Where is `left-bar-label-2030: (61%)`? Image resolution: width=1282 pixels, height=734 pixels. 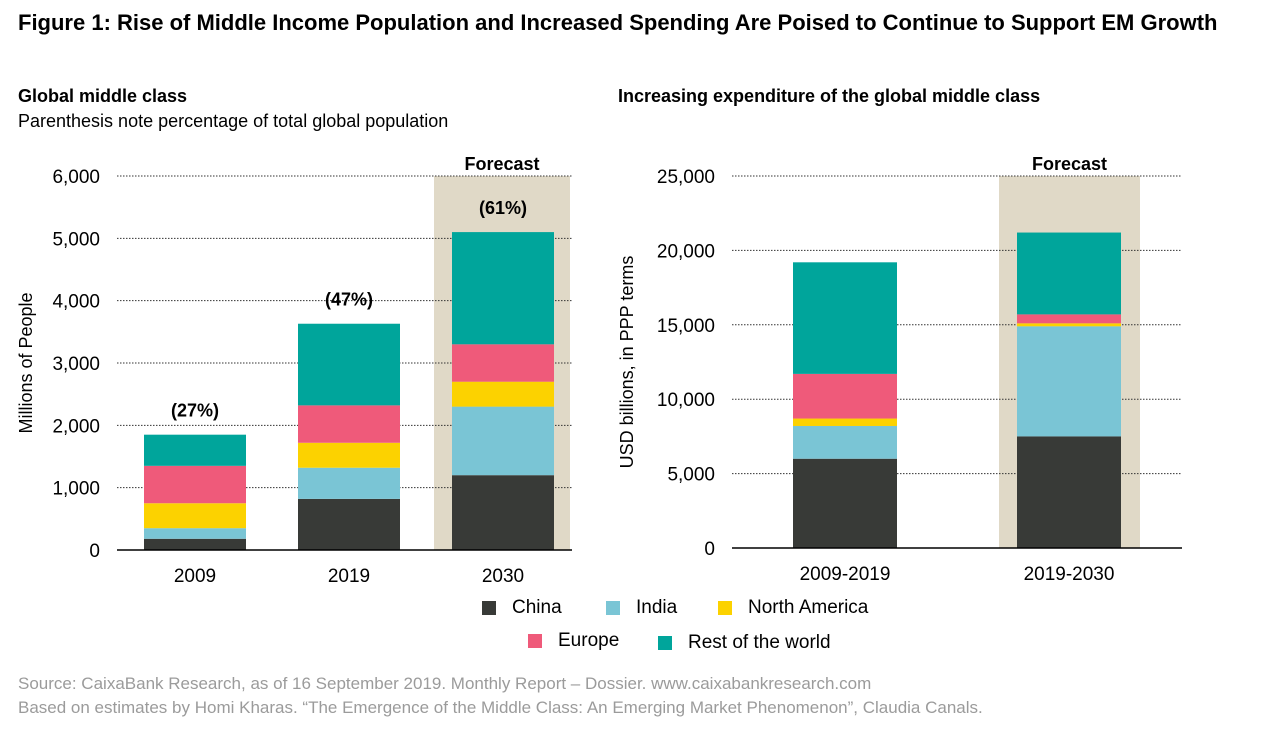 left-bar-label-2030: (61%) is located at coordinates (503, 208).